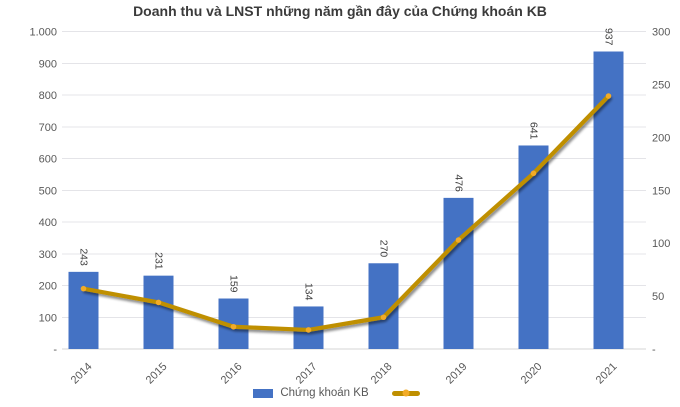 Image resolution: width=680 pixels, height=407 pixels. I want to click on line-marker-2017, so click(308, 330).